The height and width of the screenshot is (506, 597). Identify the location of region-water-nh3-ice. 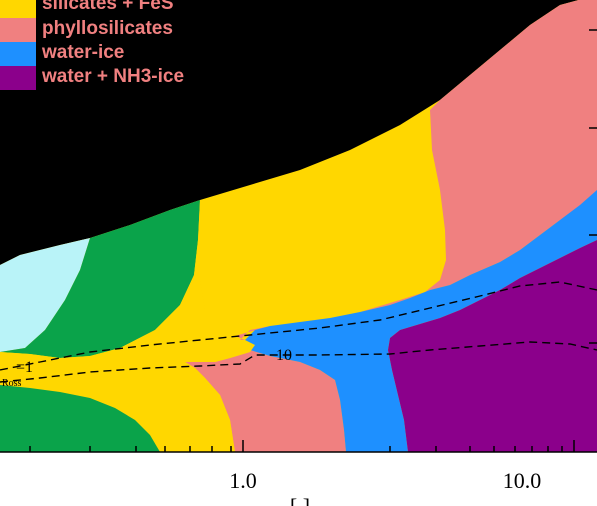
(492, 346).